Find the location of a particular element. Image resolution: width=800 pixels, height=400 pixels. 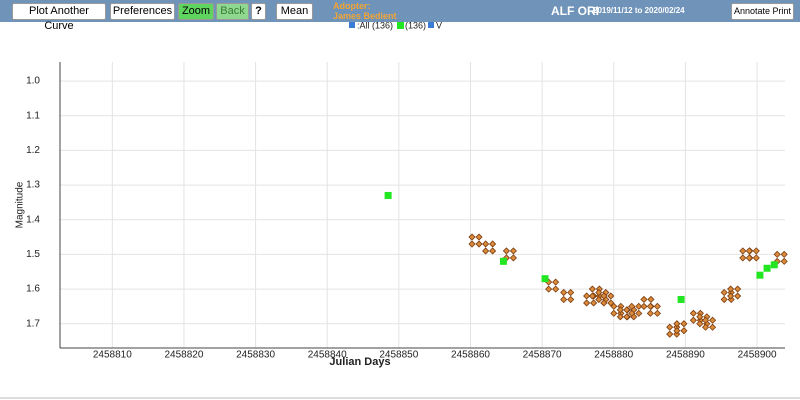

legend-swatch is located at coordinates (400, 25).